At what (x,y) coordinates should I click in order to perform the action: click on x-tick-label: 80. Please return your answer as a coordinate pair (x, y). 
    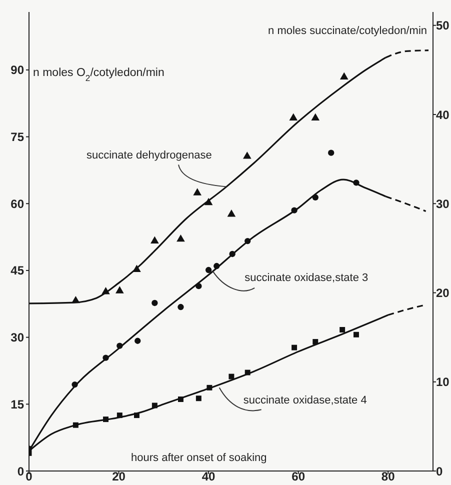
    Looking at the image, I should click on (388, 477).